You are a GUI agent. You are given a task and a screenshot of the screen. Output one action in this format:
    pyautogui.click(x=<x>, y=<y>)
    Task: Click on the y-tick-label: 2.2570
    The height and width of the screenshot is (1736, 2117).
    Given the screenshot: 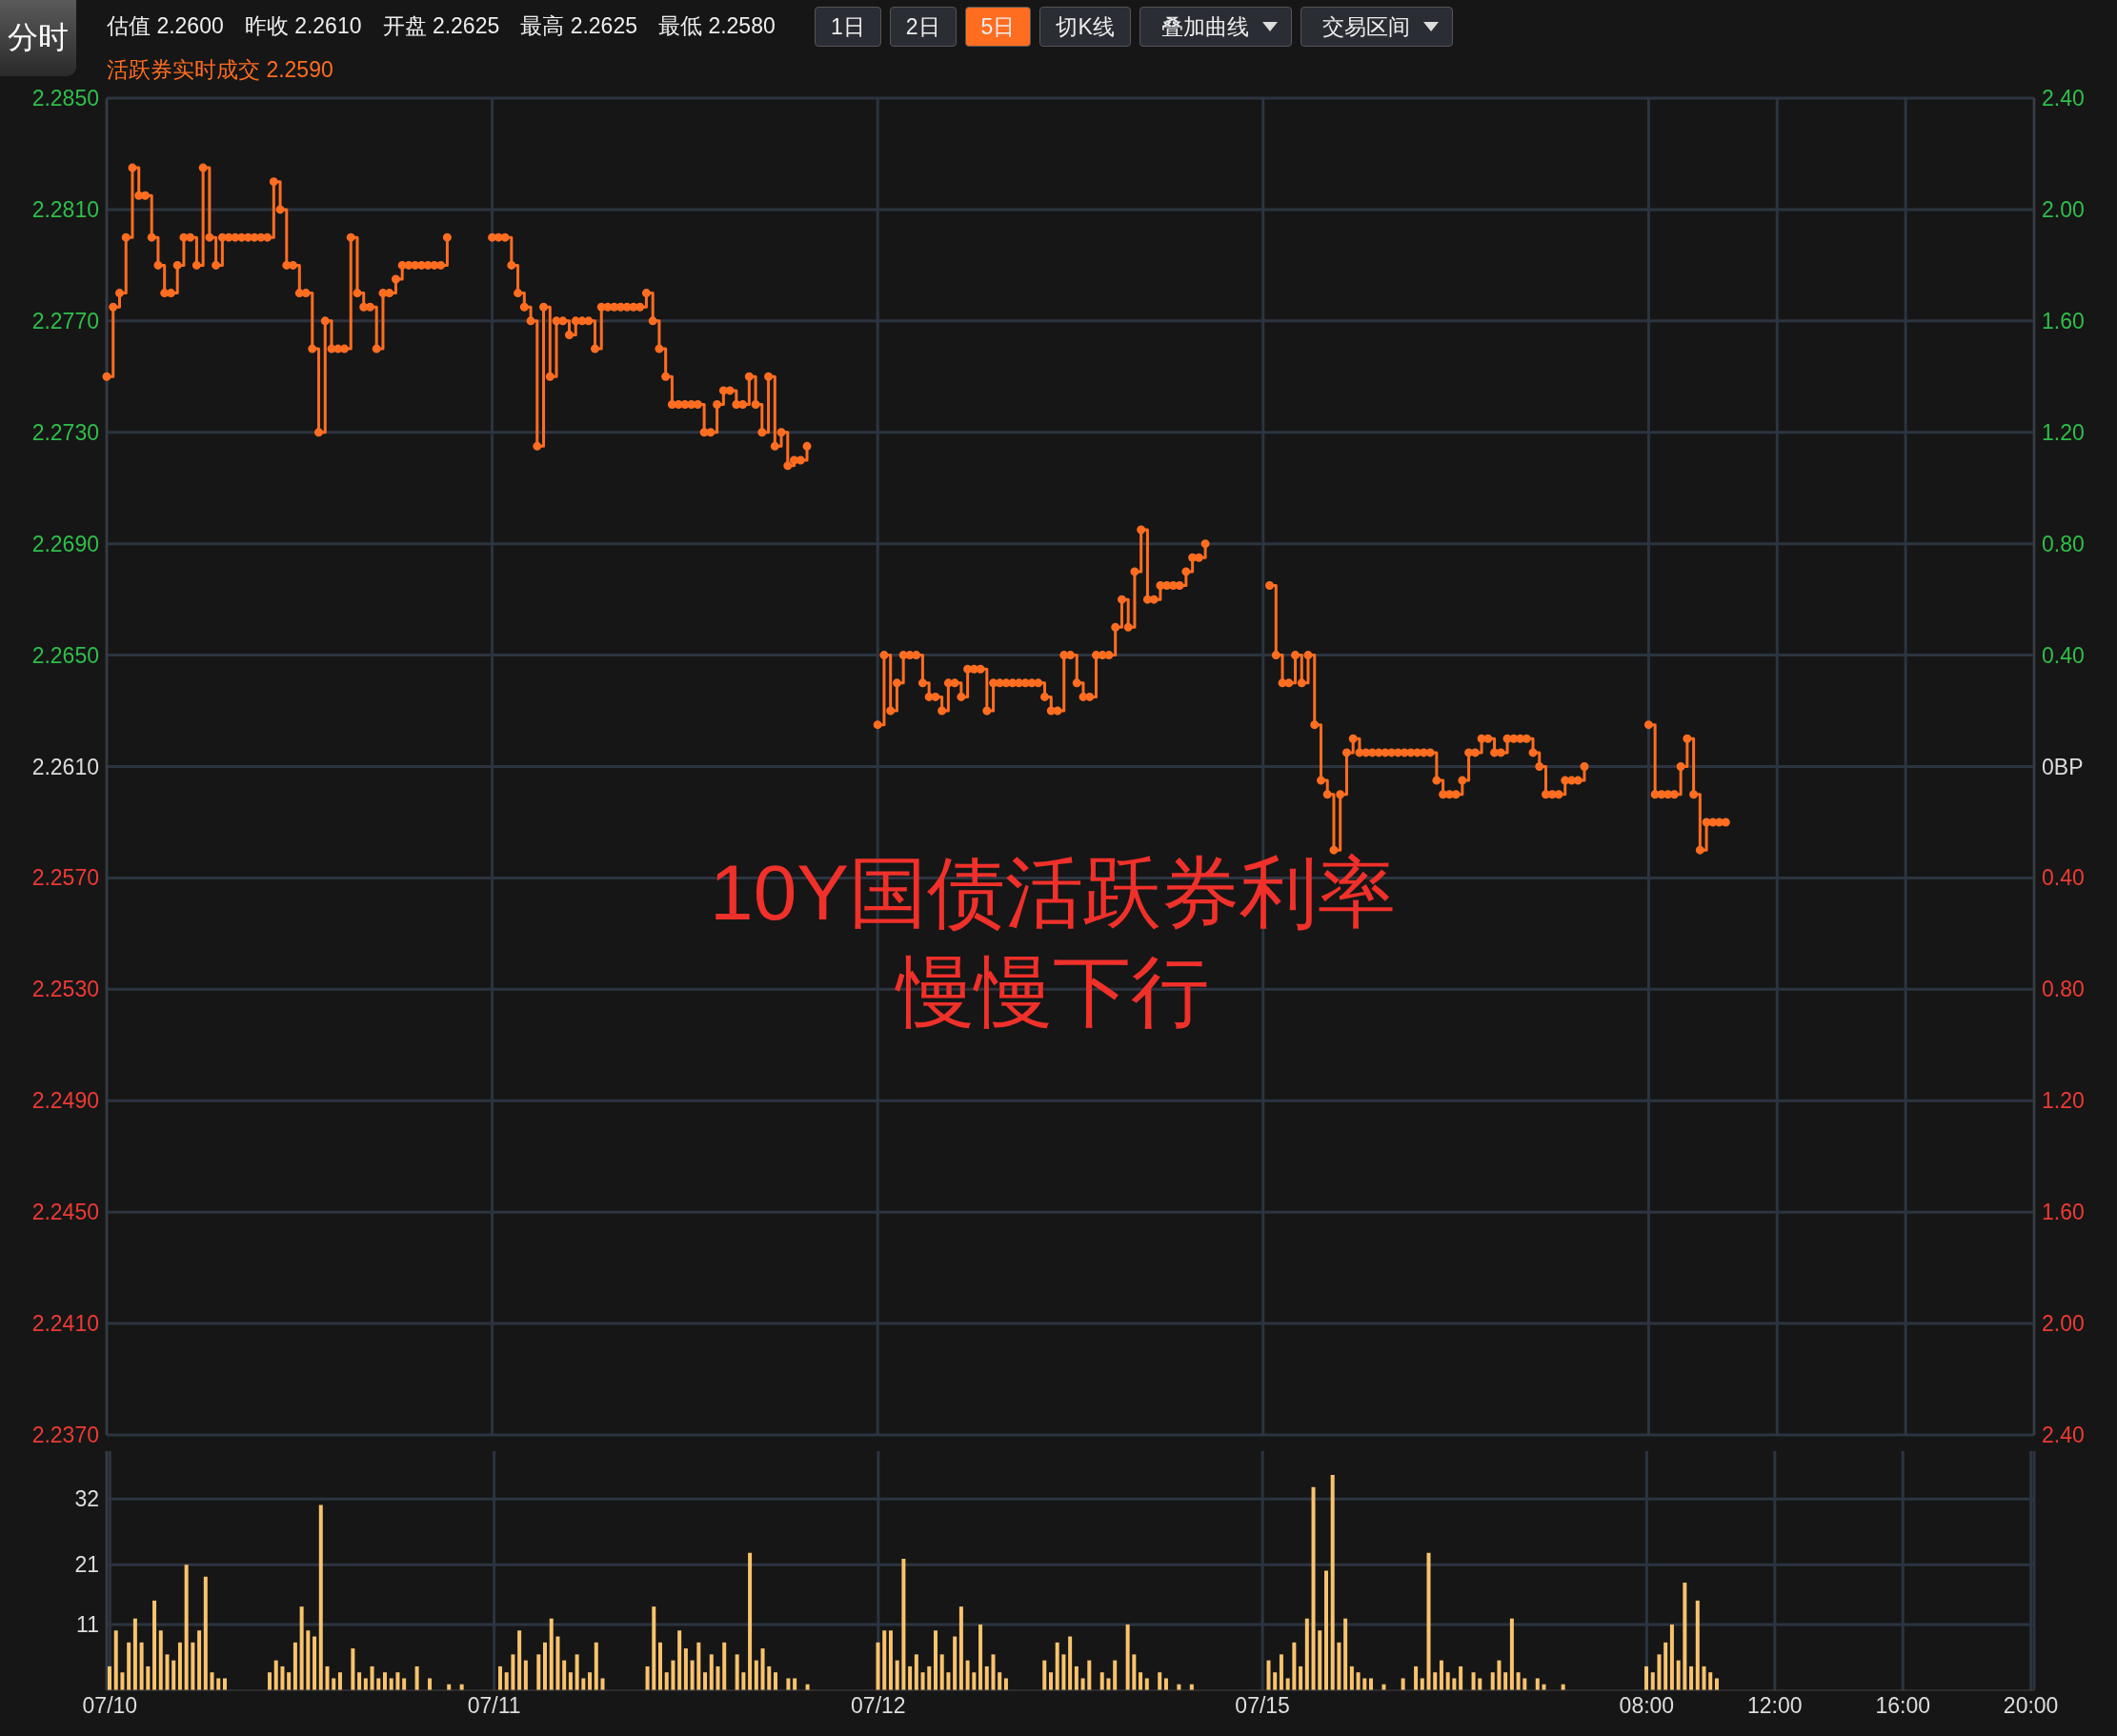 What is the action you would take?
    pyautogui.click(x=65, y=878)
    